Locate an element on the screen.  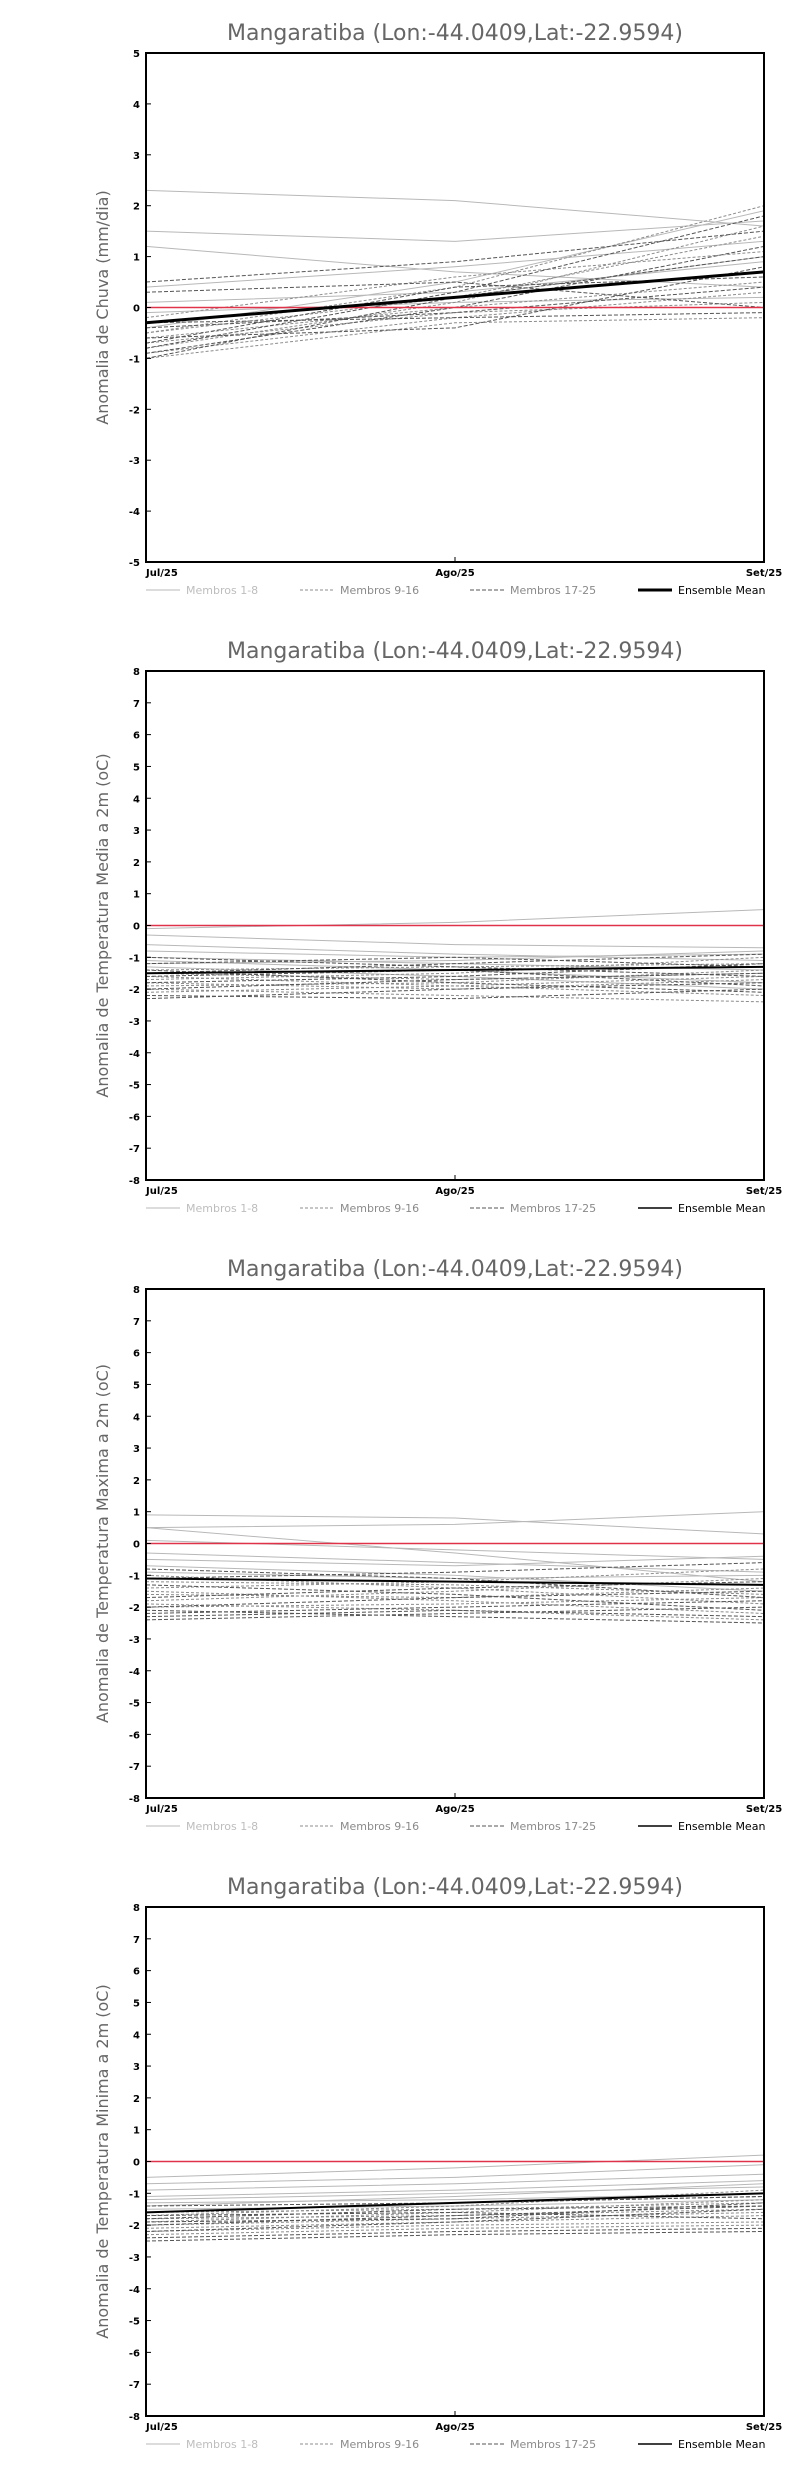
y-tick-label: -4 is located at coordinates (134, 1672).